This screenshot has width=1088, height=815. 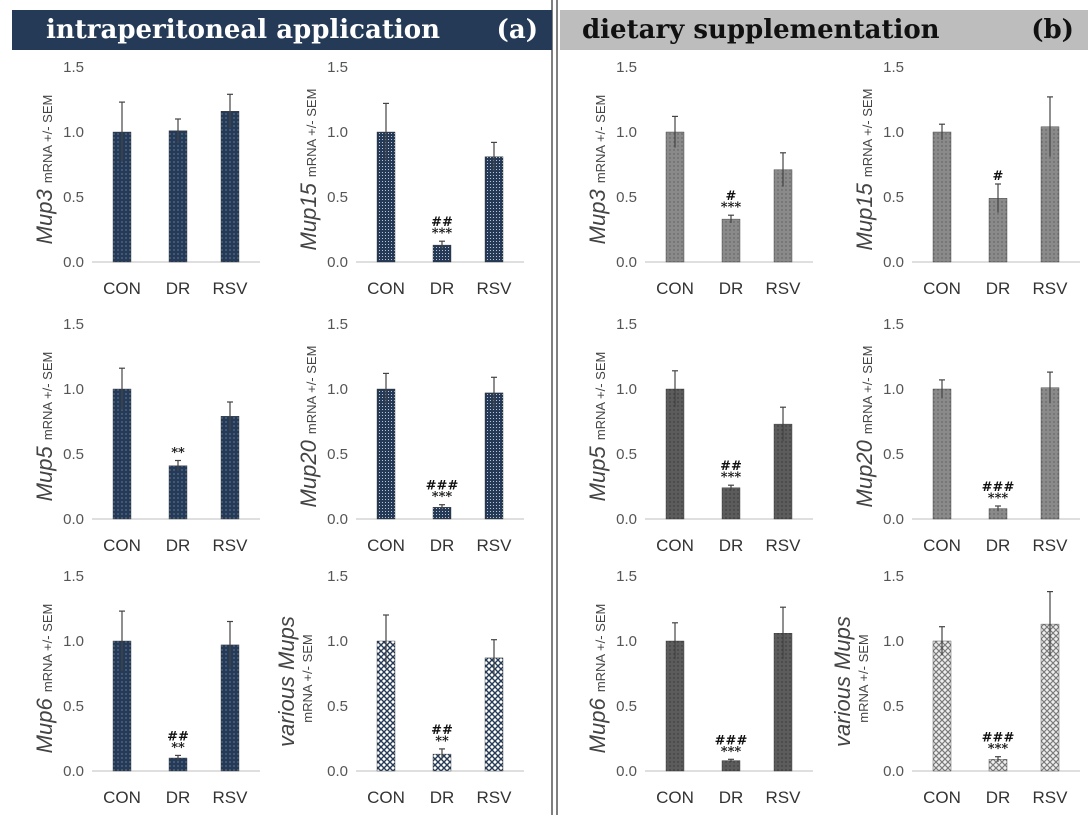 I want to click on chart-a-various-mups-ytick-0: 0.0, so click(x=337, y=771).